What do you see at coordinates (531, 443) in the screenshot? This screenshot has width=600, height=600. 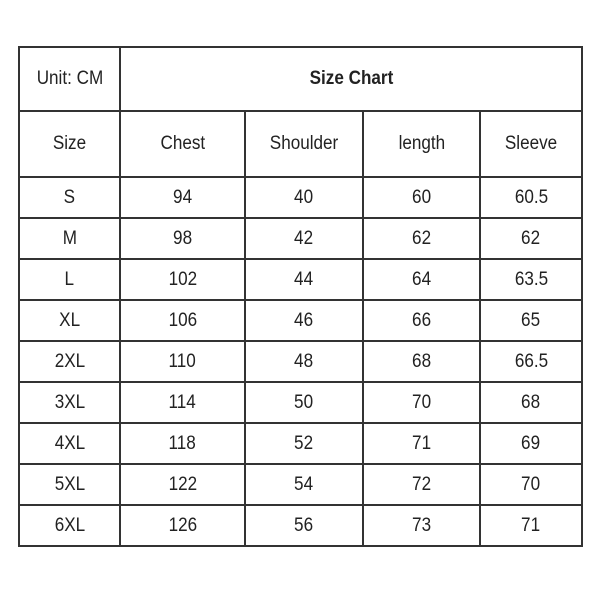 I see `table-cell: 69` at bounding box center [531, 443].